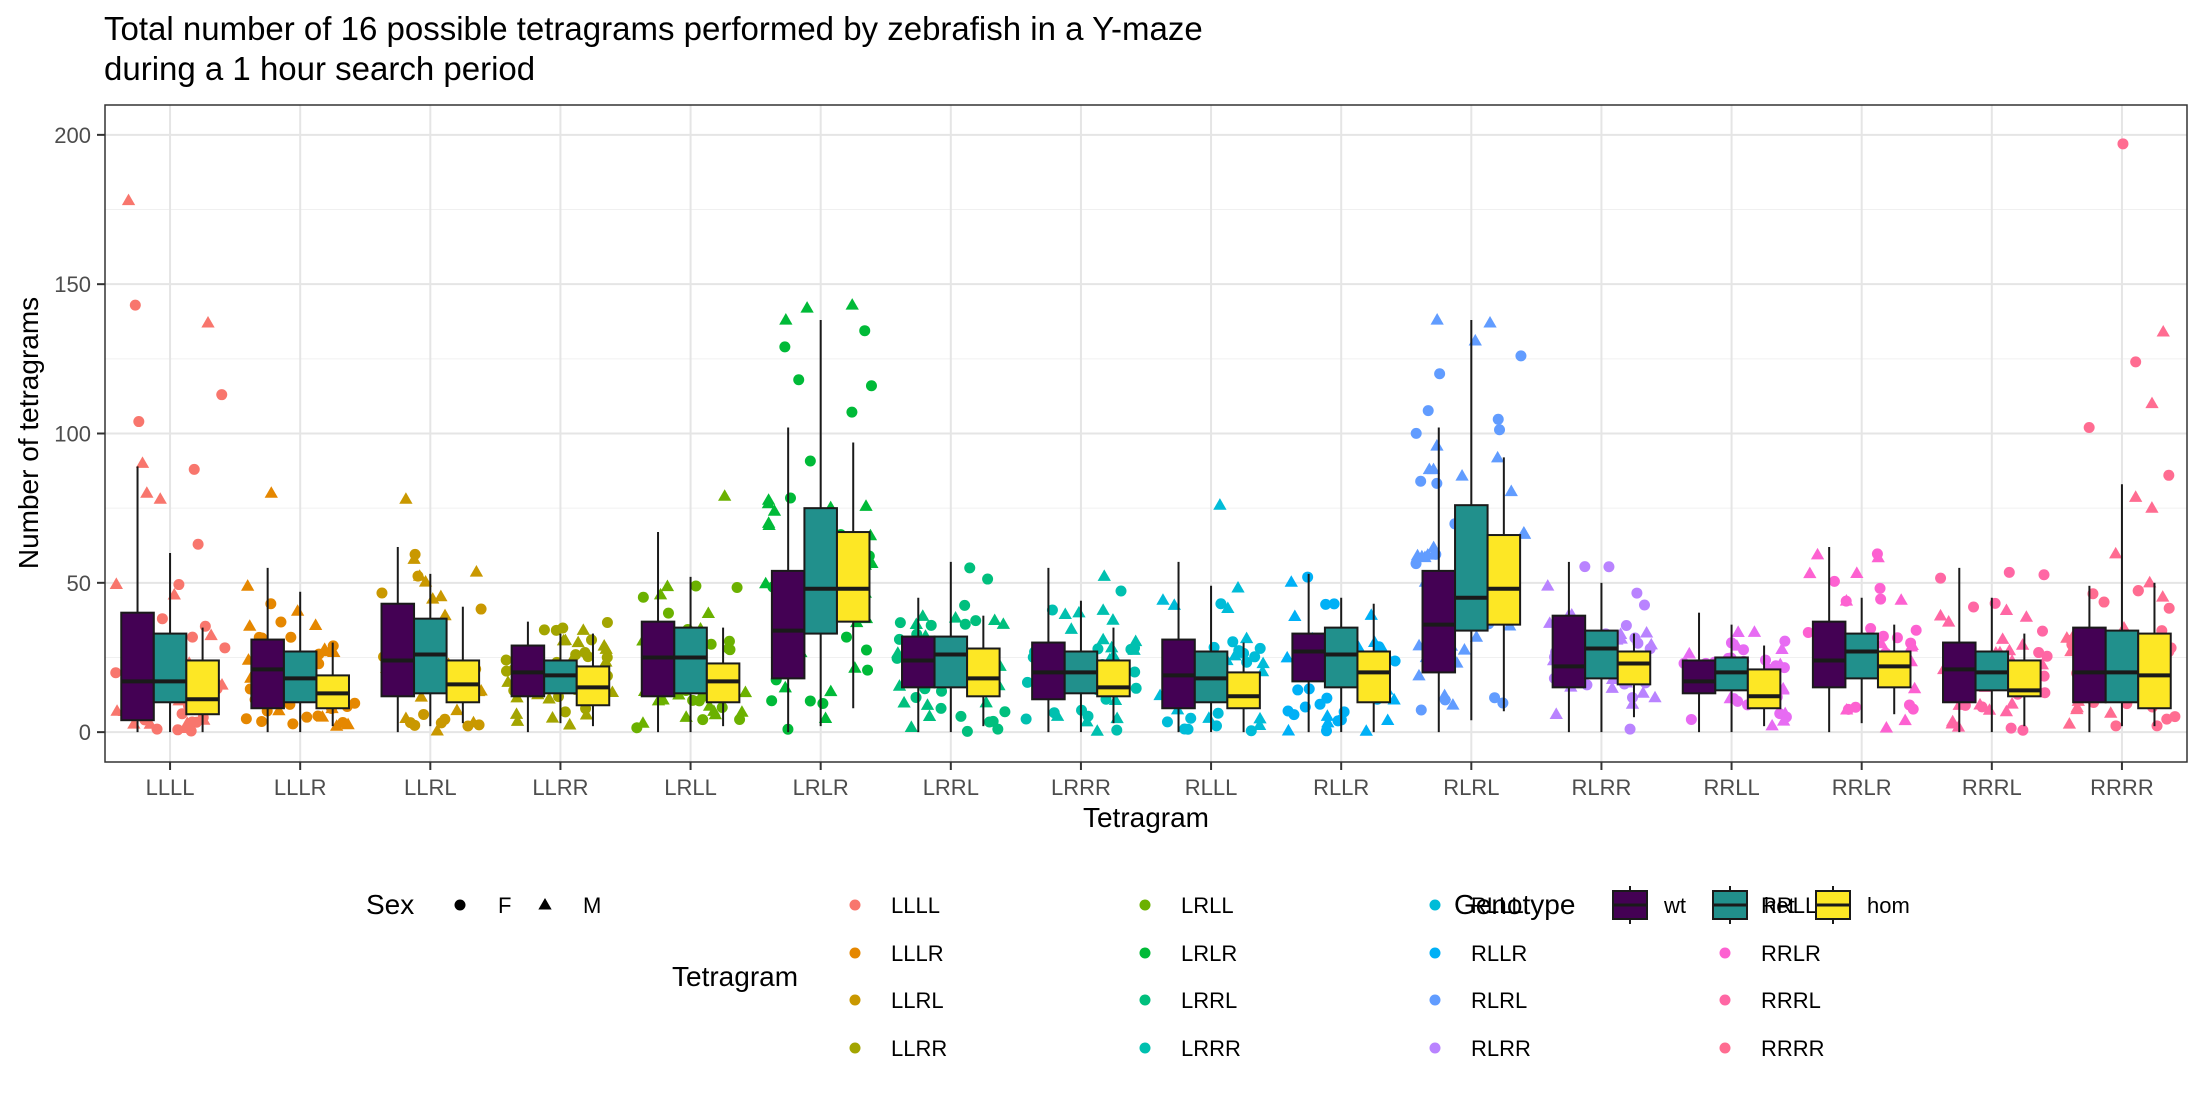  Describe the element at coordinates (1674, 905) in the screenshot. I see `legend-genotype-label: wt` at that location.